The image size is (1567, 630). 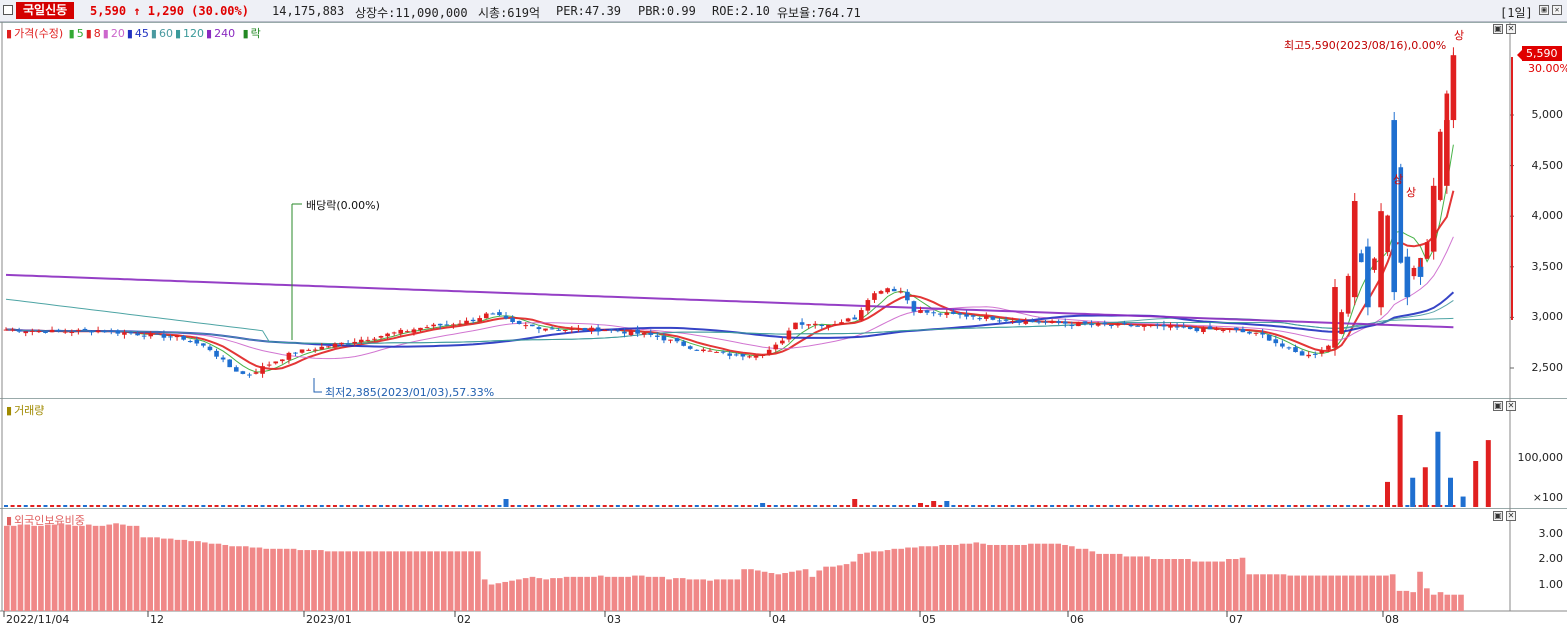 What do you see at coordinates (1547, 114) in the screenshot?
I see `price-axis-label: 5,000` at bounding box center [1547, 114].